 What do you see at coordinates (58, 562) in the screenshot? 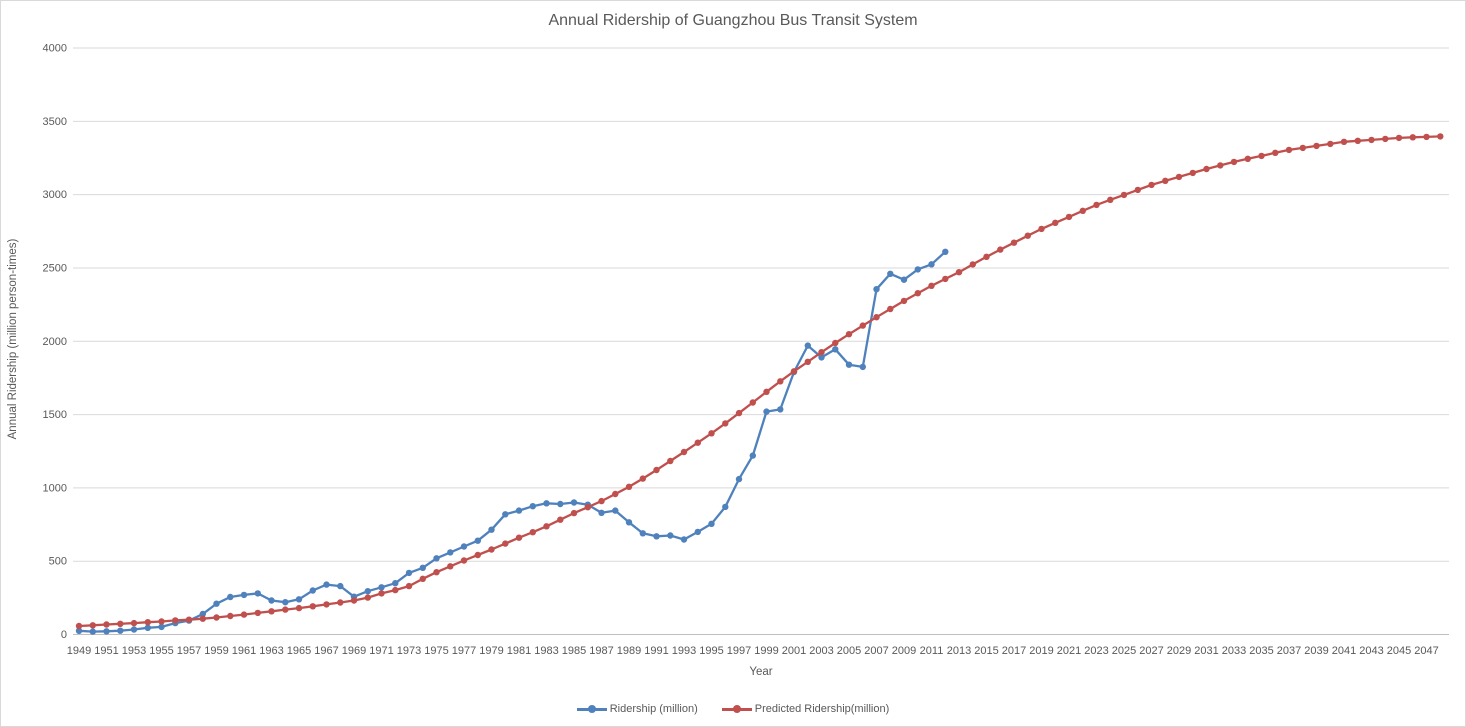
I see `y-tick-label: 500` at bounding box center [58, 562].